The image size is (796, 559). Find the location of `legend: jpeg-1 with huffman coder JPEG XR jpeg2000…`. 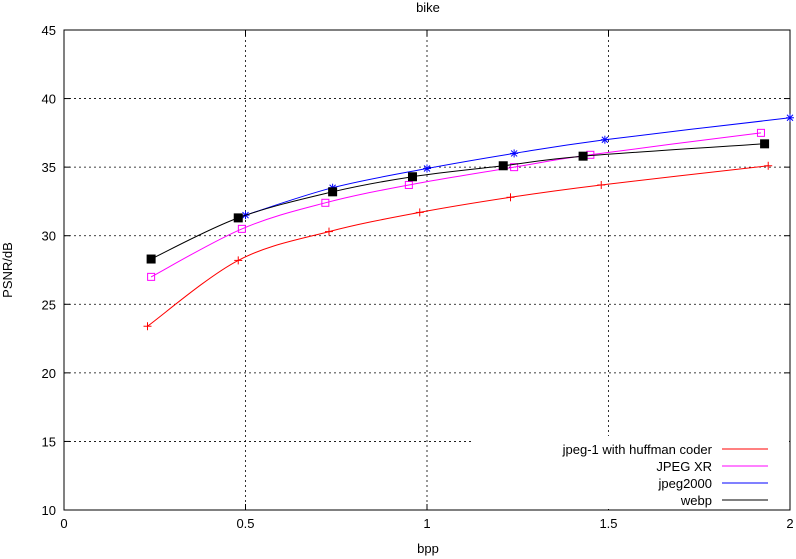

legend: jpeg-1 with huffman coder JPEG XR jpeg2000… is located at coordinates (631, 472).